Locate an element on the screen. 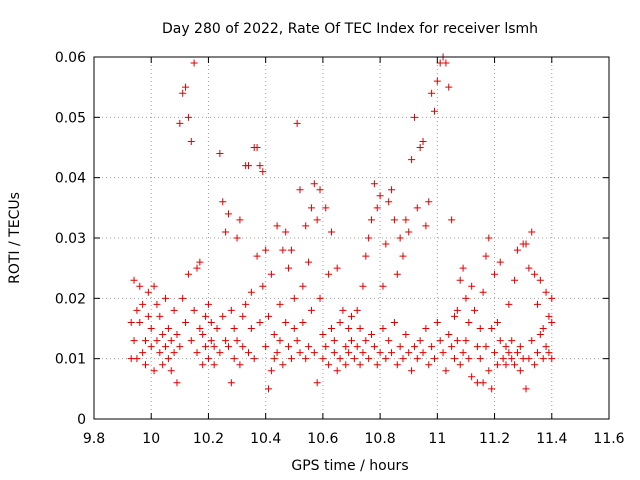  x-tick-label: 10.8 is located at coordinates (380, 439).